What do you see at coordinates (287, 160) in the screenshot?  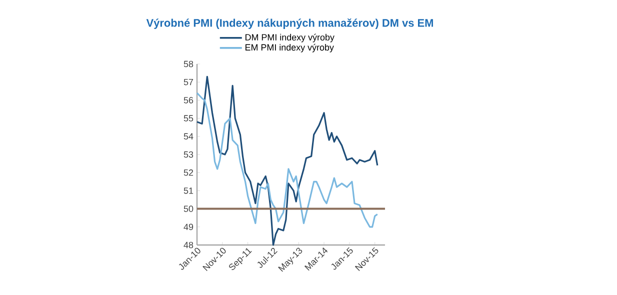 I see `line-series` at bounding box center [287, 160].